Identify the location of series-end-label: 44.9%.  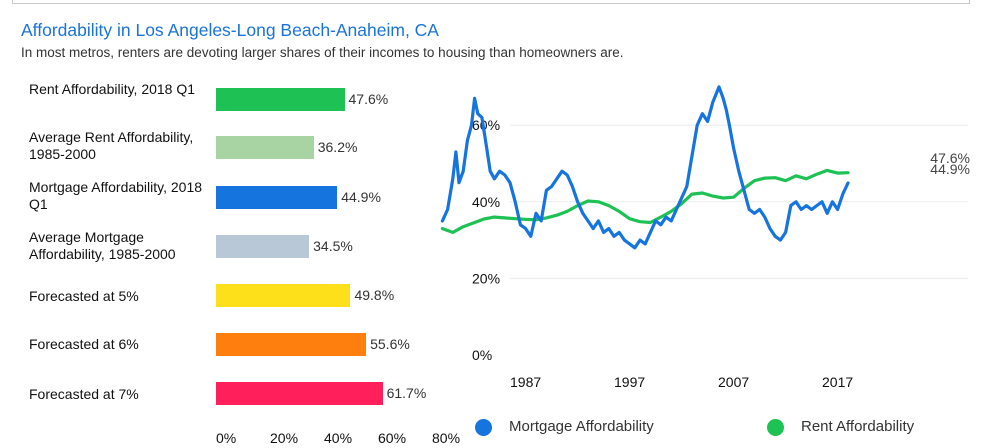
(950, 169).